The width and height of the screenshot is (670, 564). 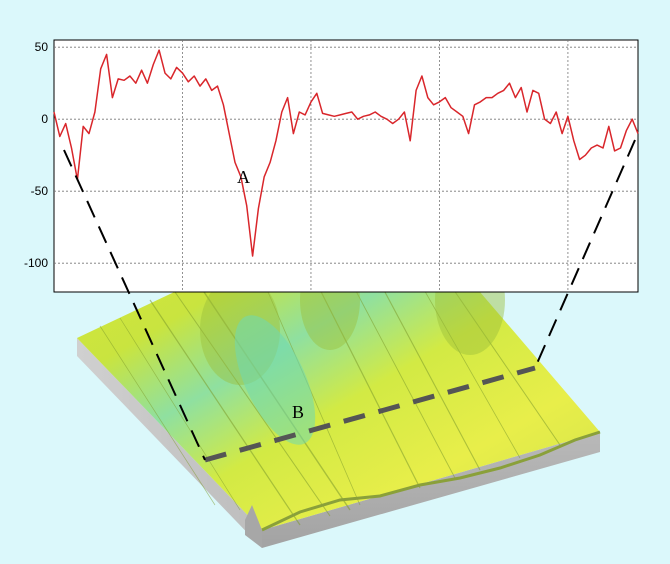 I want to click on surface-front-notch, so click(x=253, y=526).